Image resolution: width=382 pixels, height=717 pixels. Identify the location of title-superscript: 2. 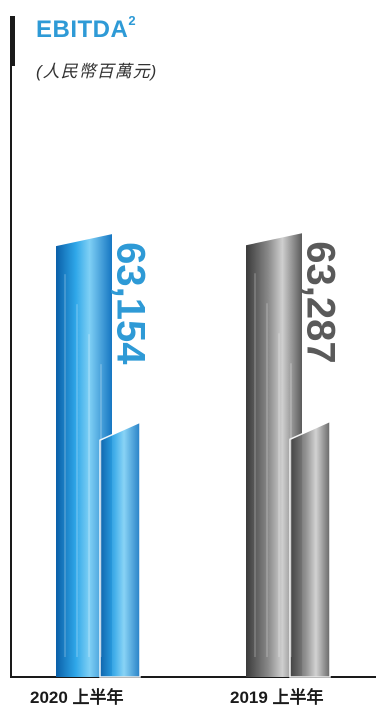
(132, 20).